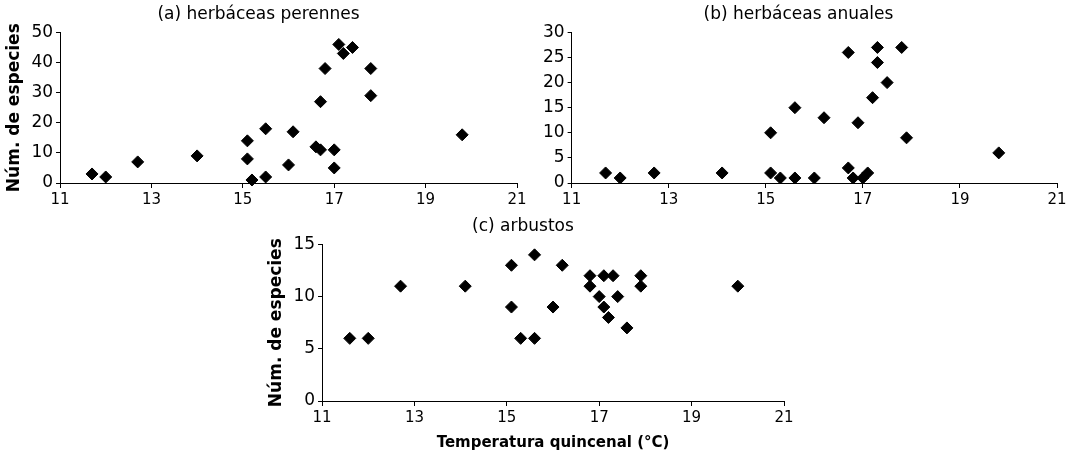 The image size is (1075, 458). What do you see at coordinates (960, 198) in the screenshot?
I see `x-tick-label: 19` at bounding box center [960, 198].